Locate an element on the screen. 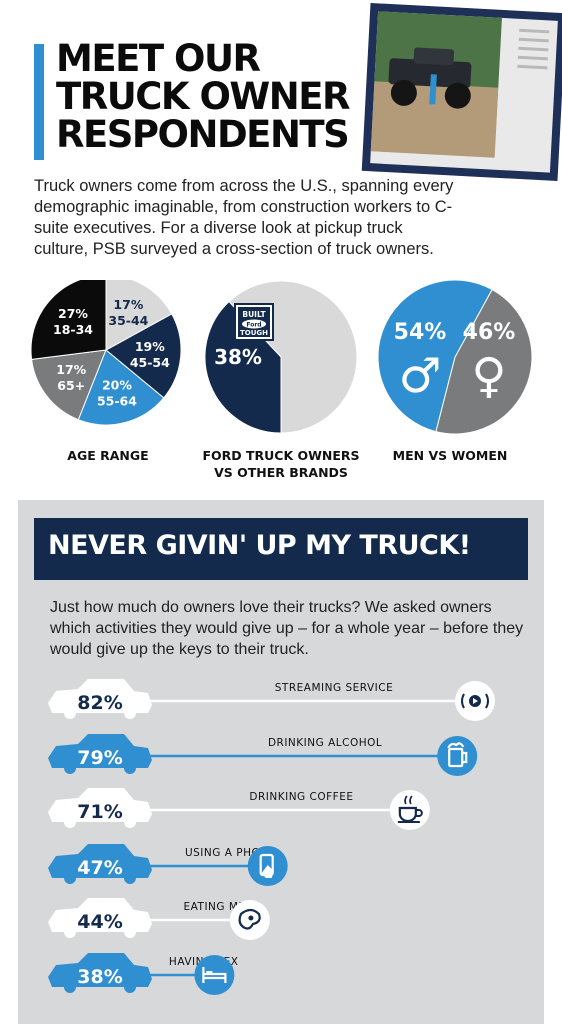 Image resolution: width=562 pixels, height=1024 pixels. age-range-label: AGE RANGE is located at coordinates (108, 455).